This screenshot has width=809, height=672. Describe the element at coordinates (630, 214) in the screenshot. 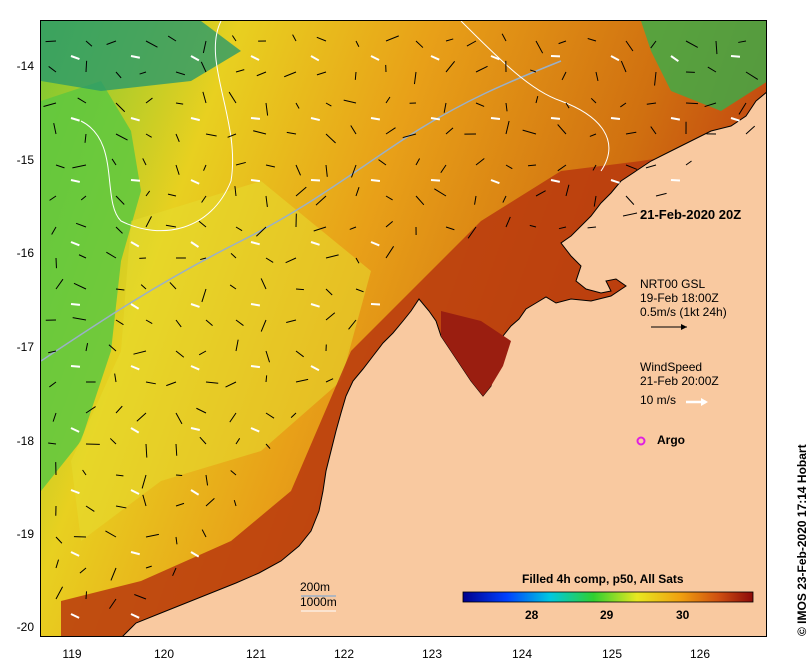

I see `date-pointer-line` at that location.